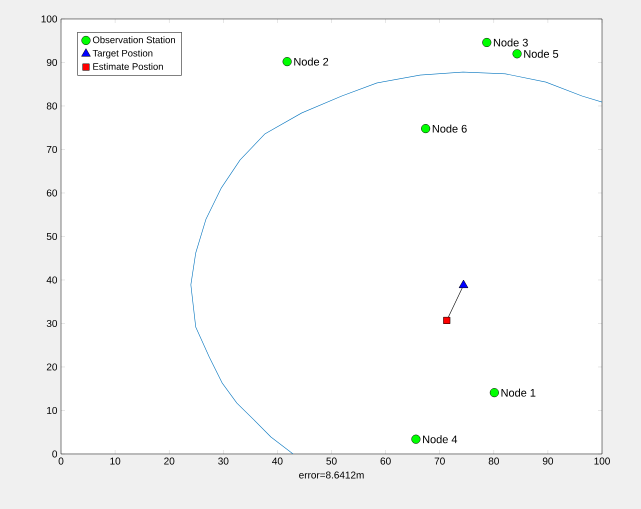  What do you see at coordinates (61, 461) in the screenshot?
I see `x-tick-label: 0` at bounding box center [61, 461].